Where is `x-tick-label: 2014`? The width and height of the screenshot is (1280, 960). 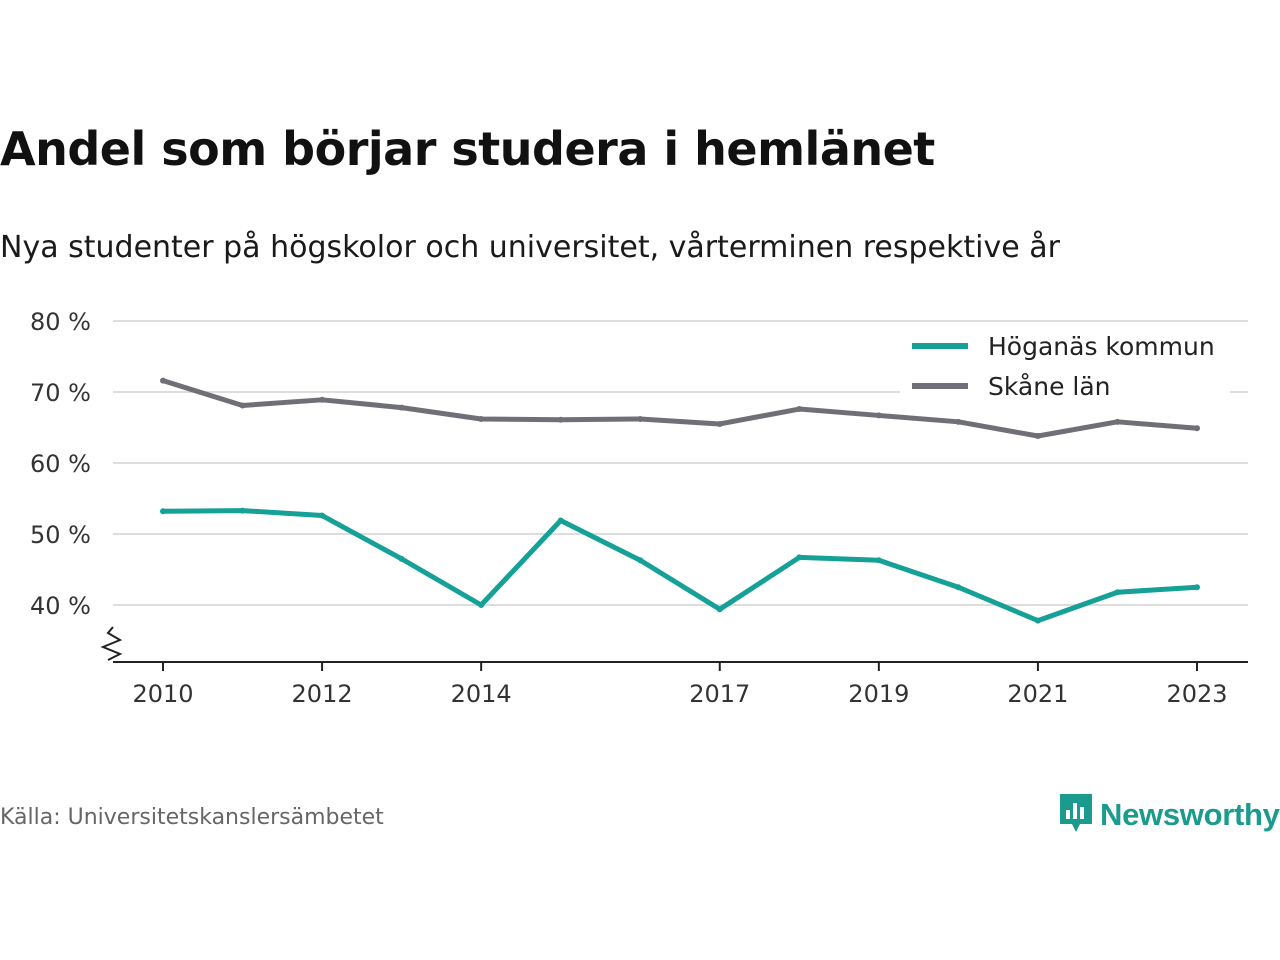
x-tick-label: 2014 is located at coordinates (481, 694).